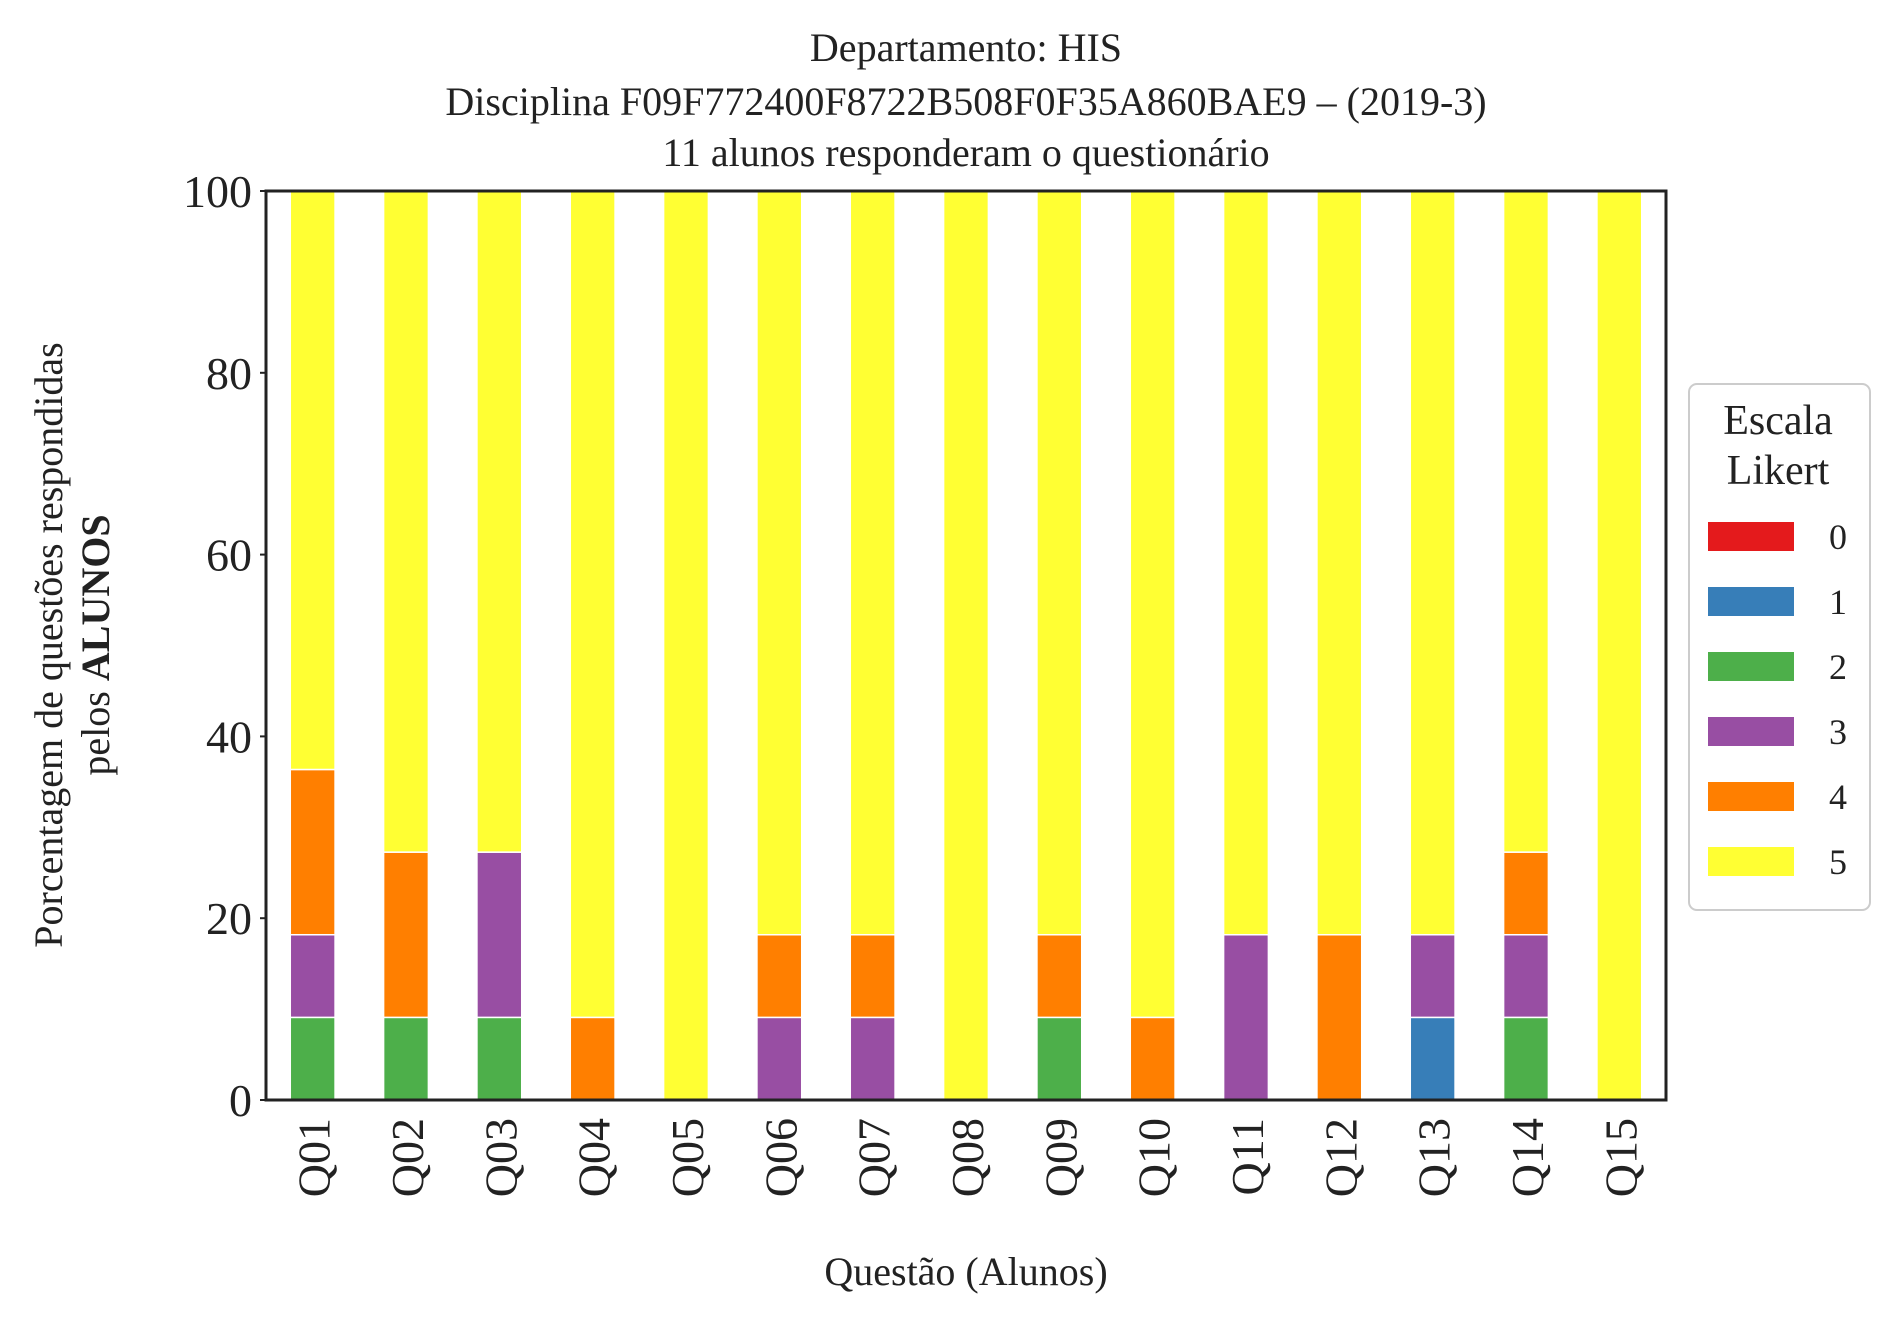 This screenshot has width=1892, height=1328. What do you see at coordinates (1620, 1157) in the screenshot?
I see `x-tick-label: Q15` at bounding box center [1620, 1157].